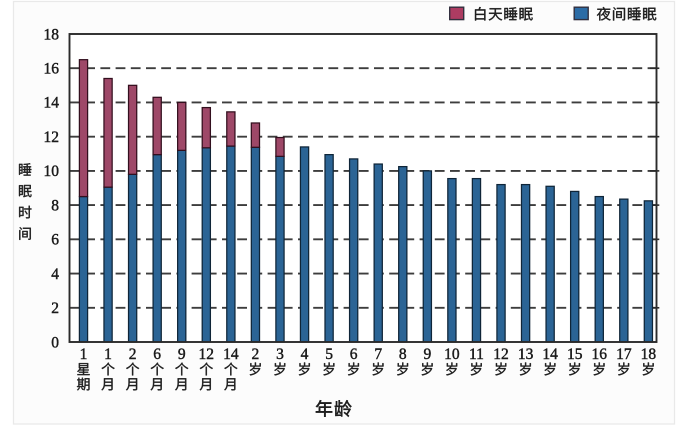 The width and height of the screenshot is (681, 430). Describe the element at coordinates (378, 354) in the screenshot. I see `svg-text: 7` at that location.